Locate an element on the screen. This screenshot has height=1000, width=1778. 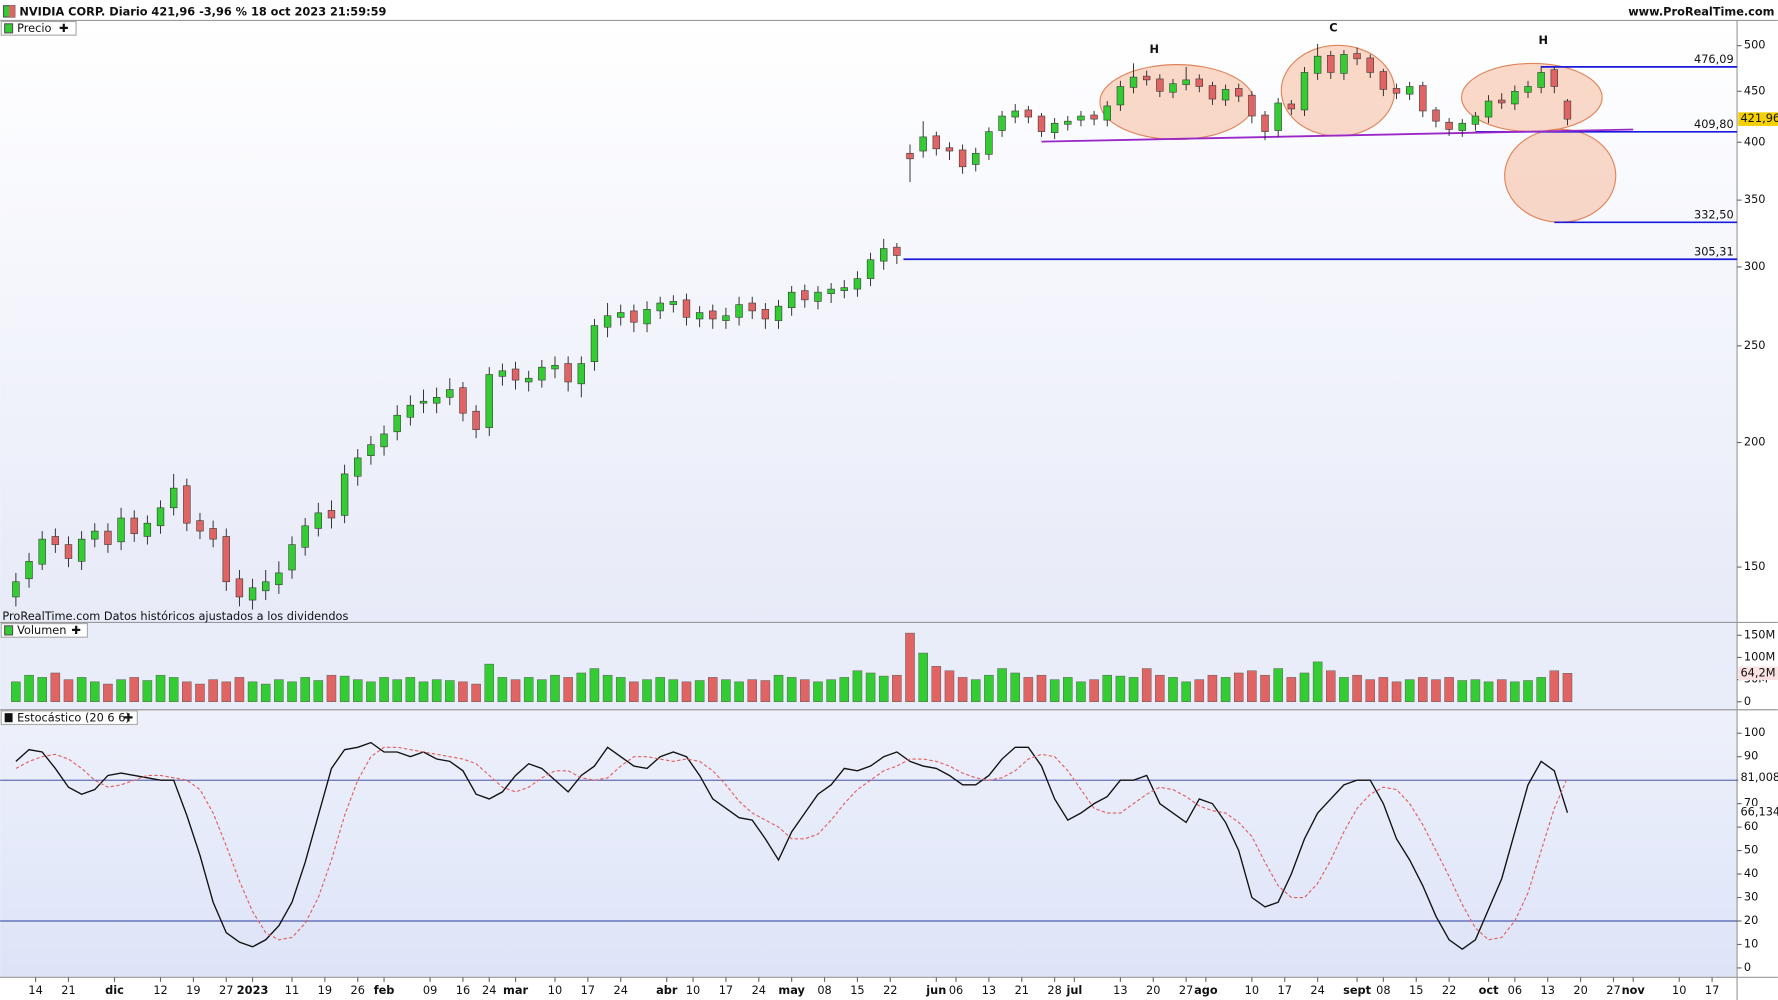
y-tick-label: 50 is located at coordinates (1751, 850).